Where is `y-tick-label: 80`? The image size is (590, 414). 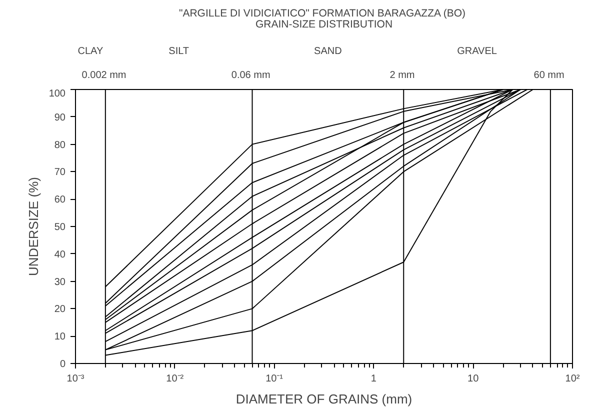
y-tick-label: 80 is located at coordinates (60, 145).